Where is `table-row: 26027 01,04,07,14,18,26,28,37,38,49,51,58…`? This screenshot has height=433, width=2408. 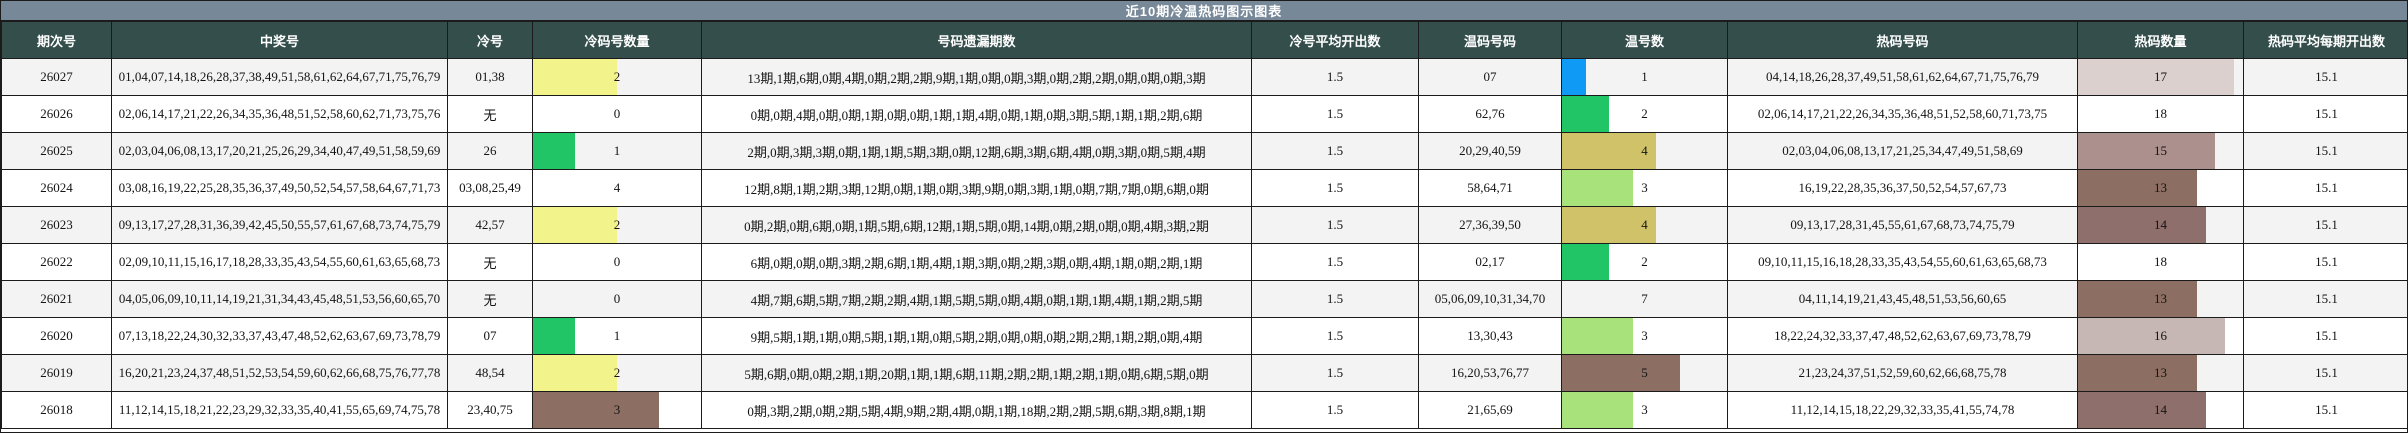 table-row: 26027 01,04,07,14,18,26,28,37,38,49,51,58… is located at coordinates (1204, 77).